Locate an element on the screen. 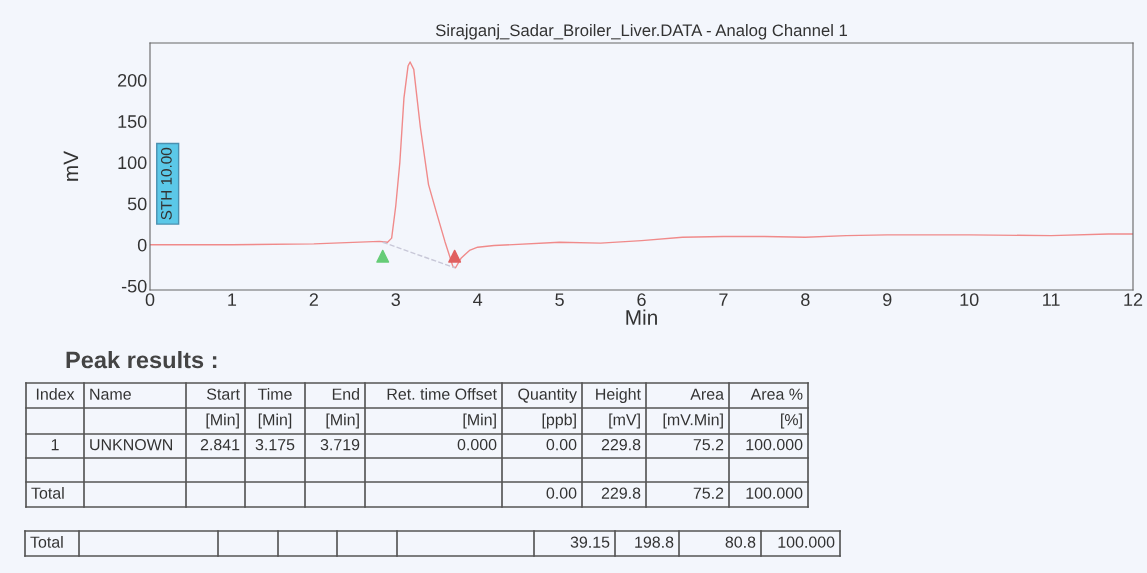  x-tick-label: 2 is located at coordinates (313, 299).